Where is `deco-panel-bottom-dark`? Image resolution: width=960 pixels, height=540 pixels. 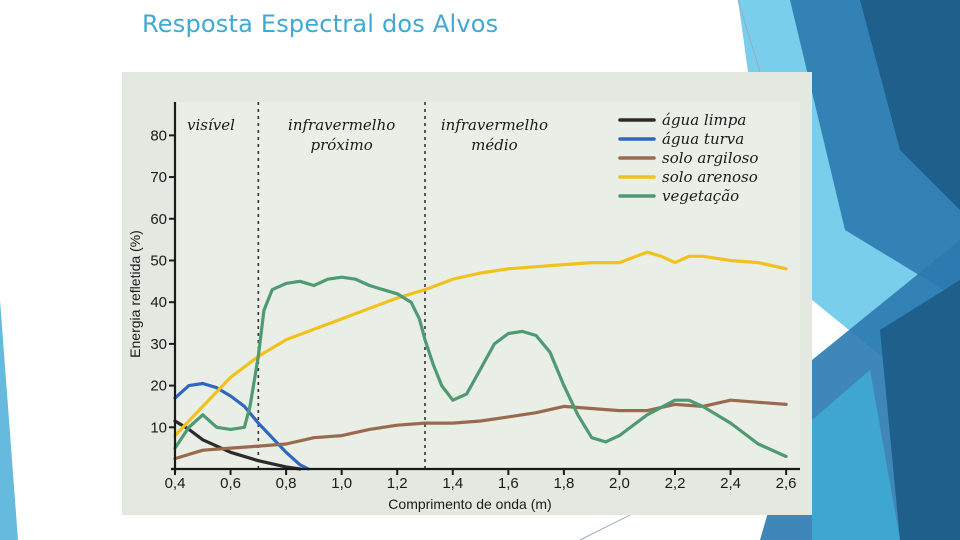 deco-panel-bottom-dark is located at coordinates (920, 410).